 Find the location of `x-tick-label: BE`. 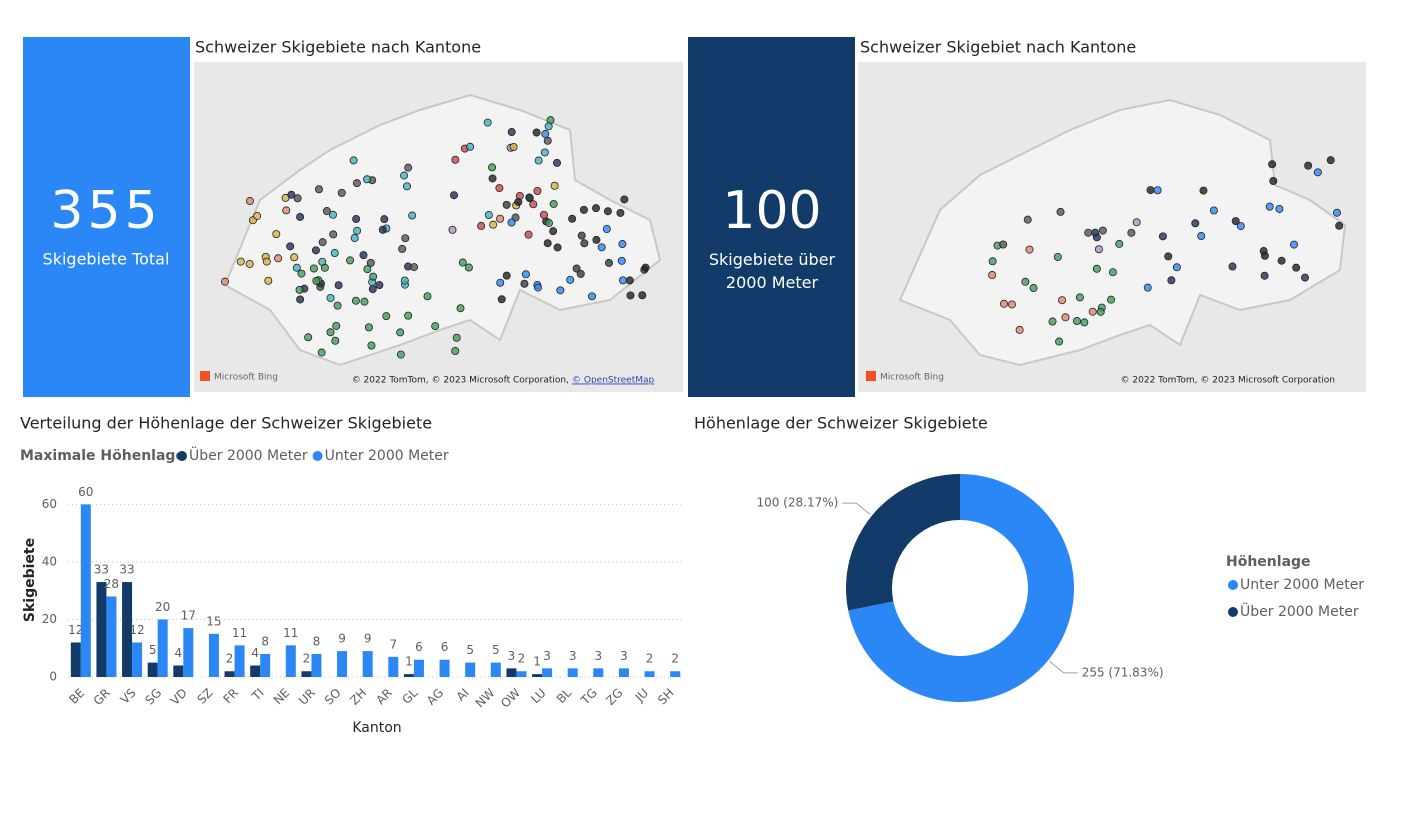

x-tick-label: BE is located at coordinates (76, 696).